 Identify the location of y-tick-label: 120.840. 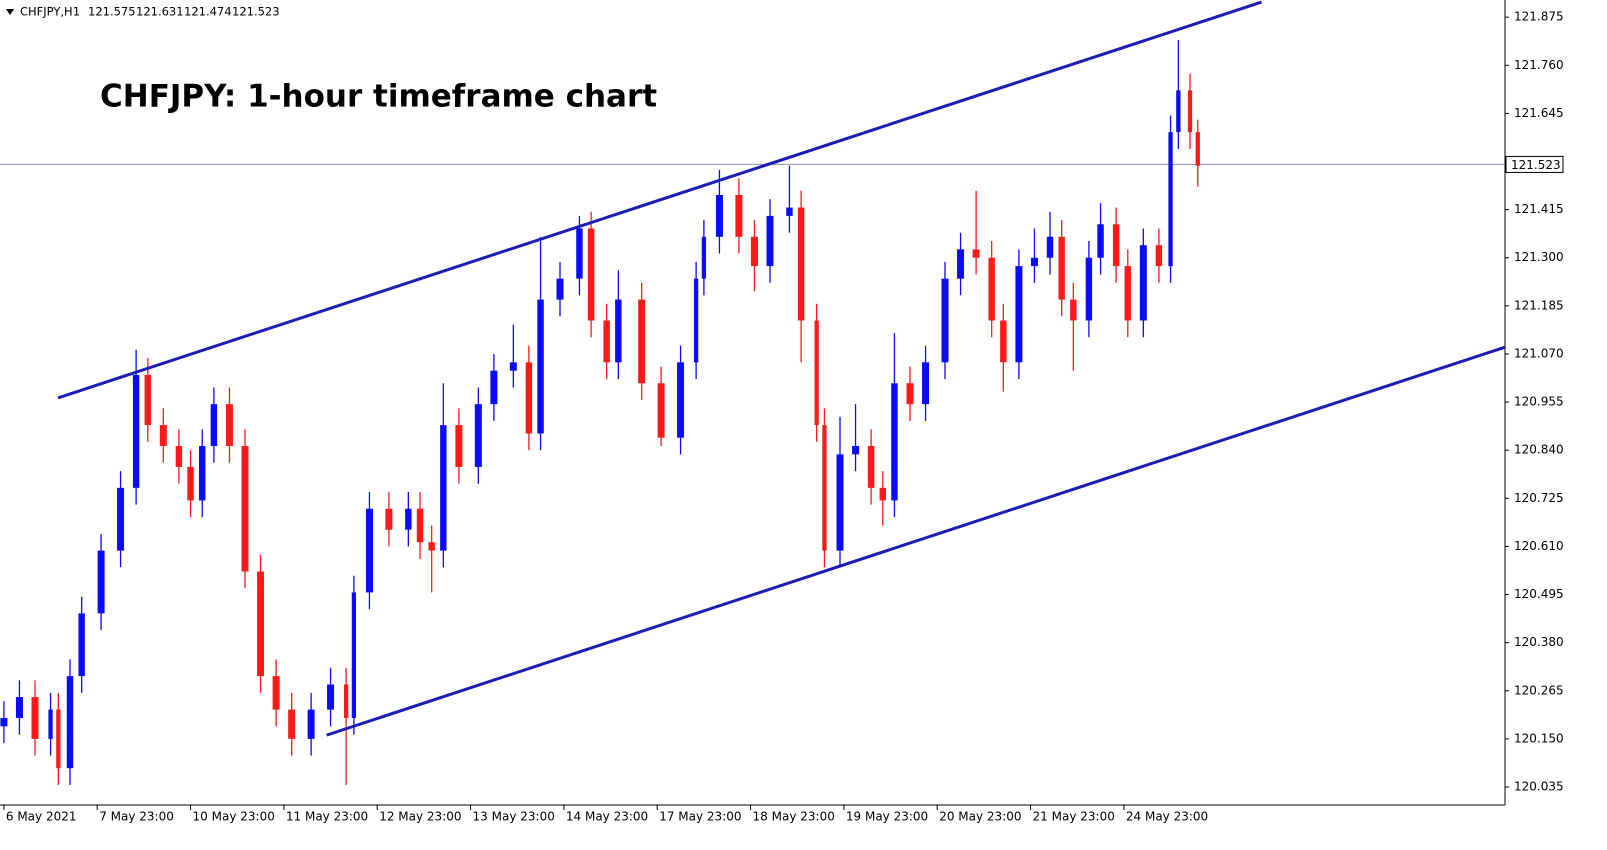
(1539, 450).